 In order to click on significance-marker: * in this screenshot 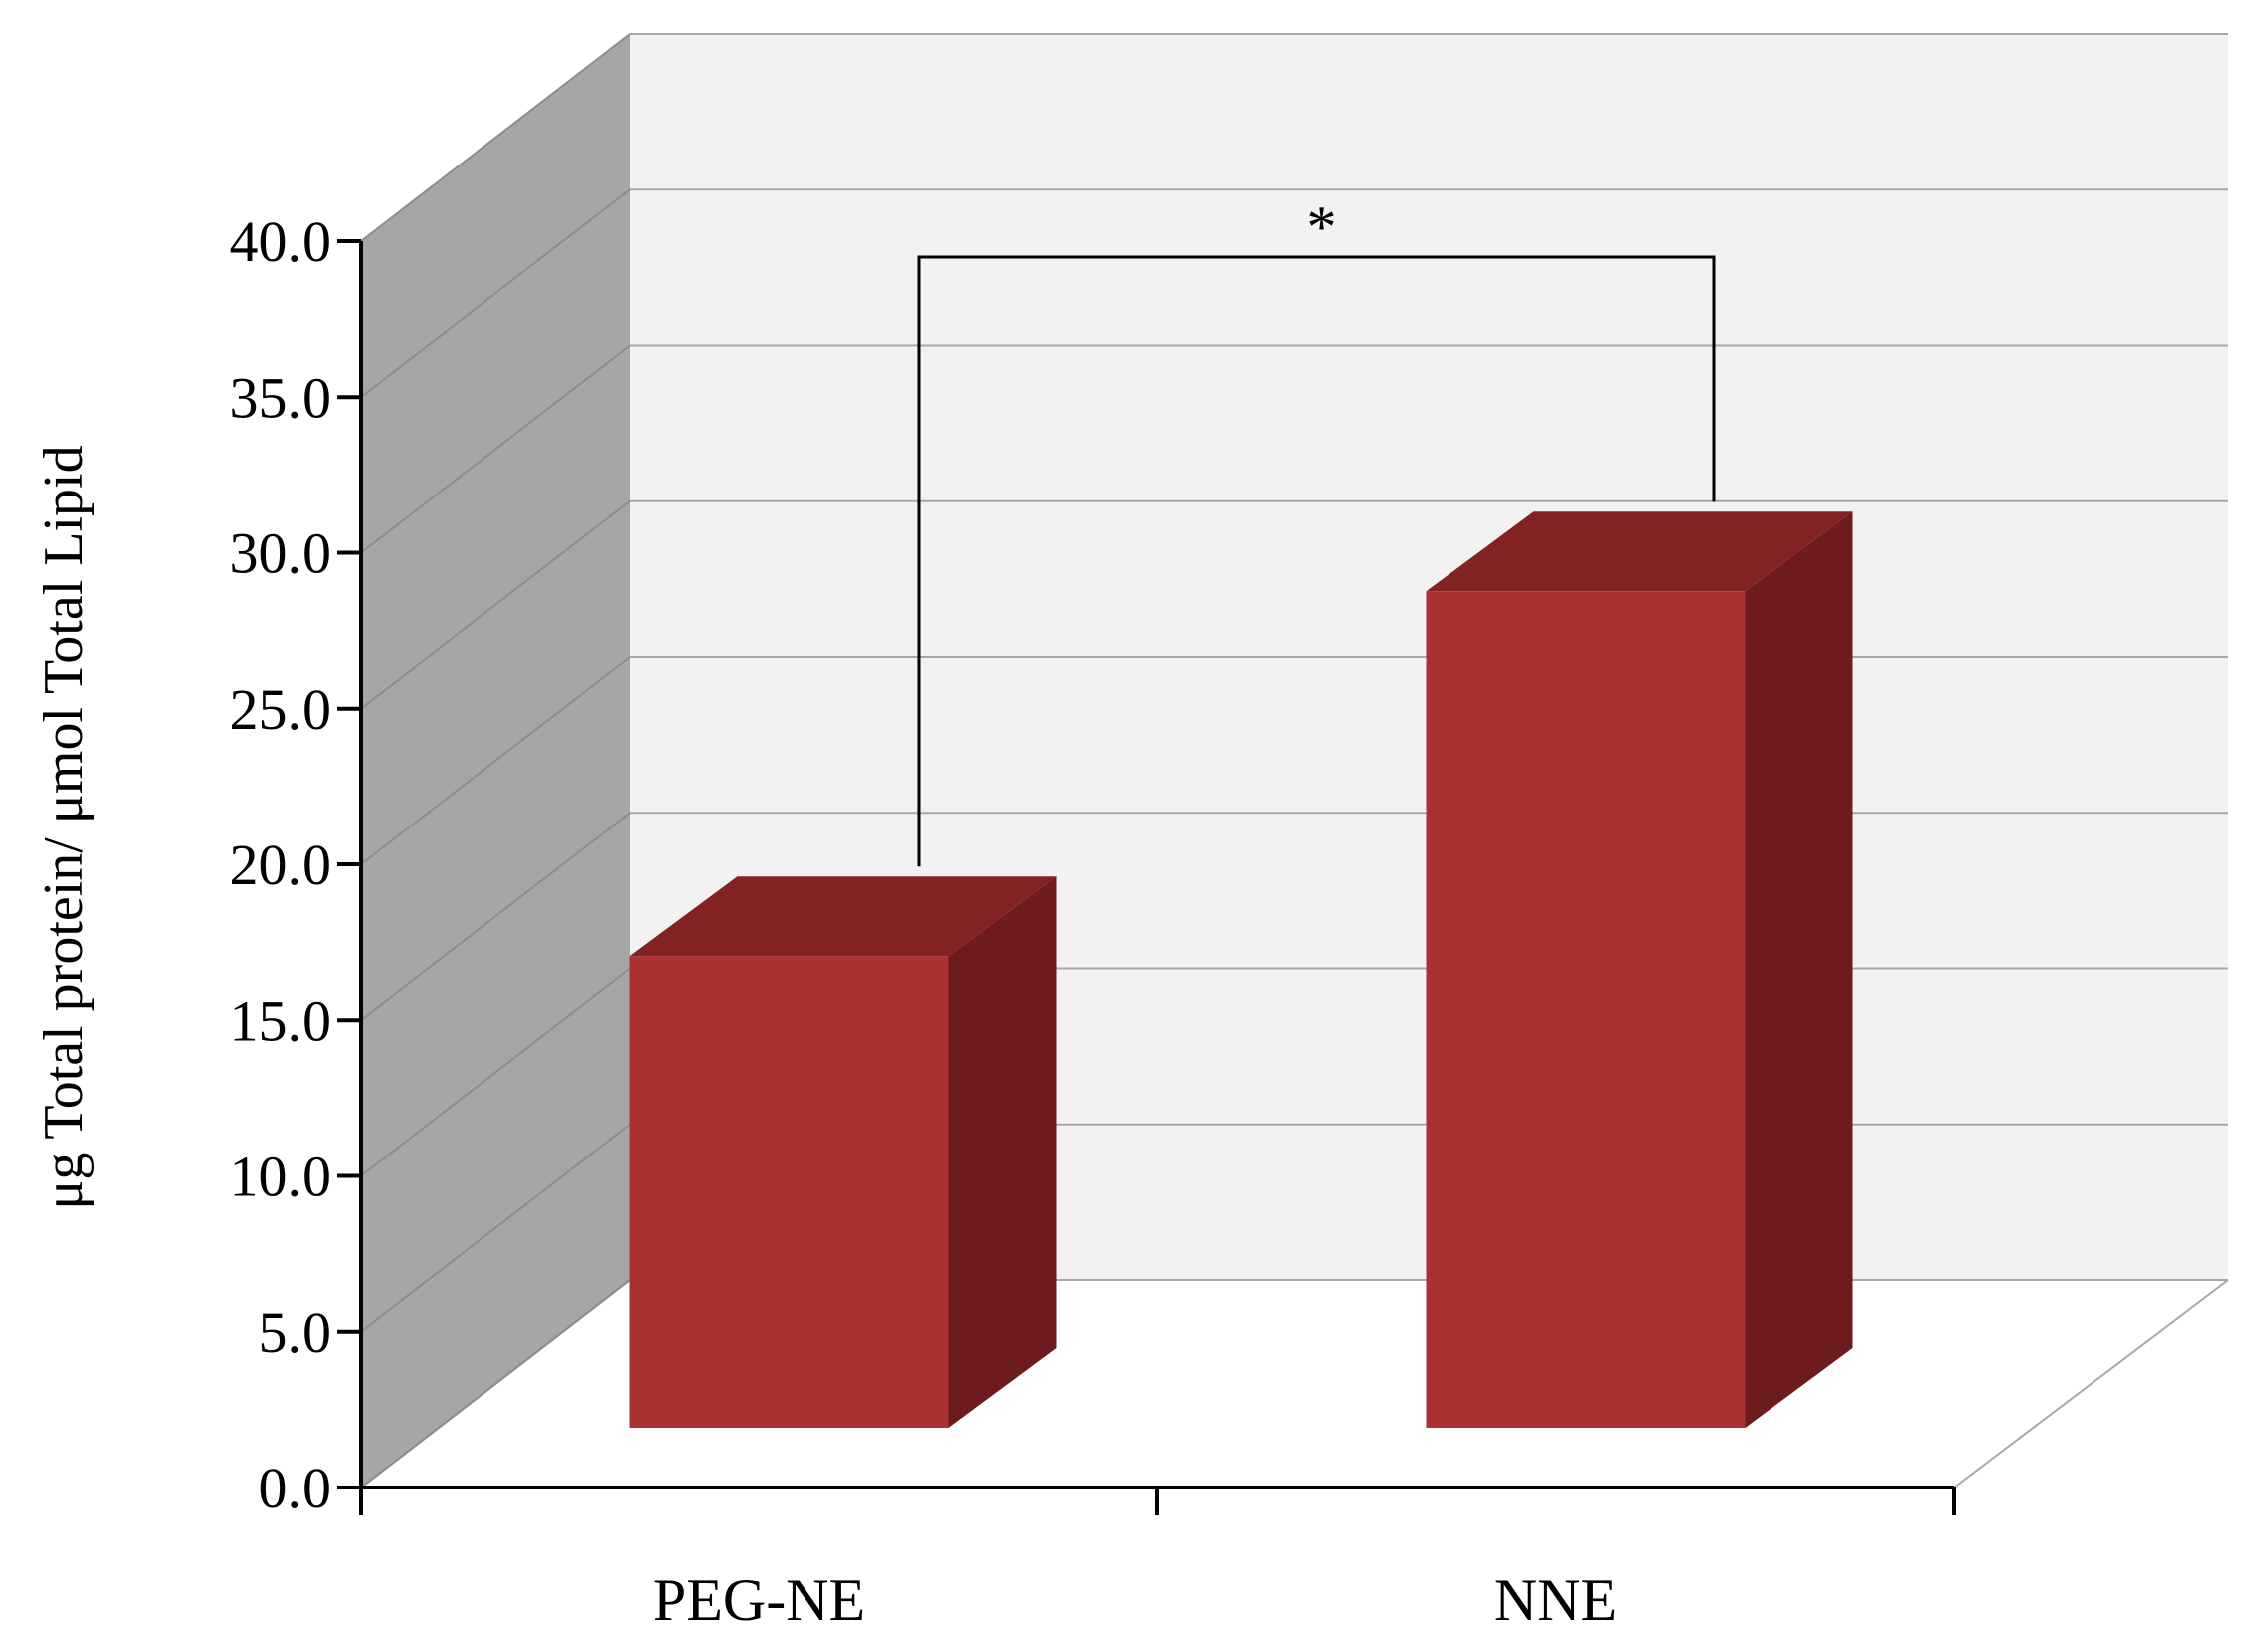, I will do `click(1322, 227)`.